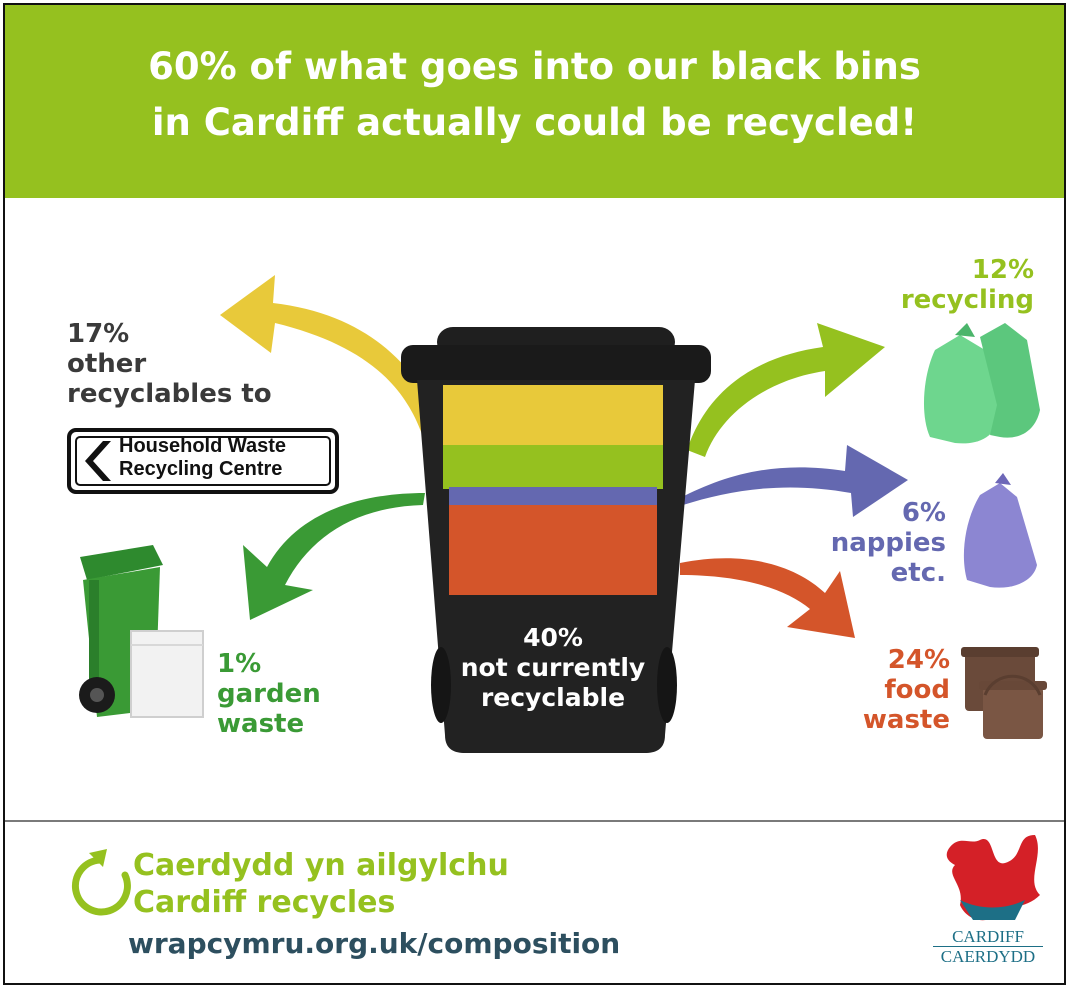 The image size is (1071, 990). I want to click on recycle-arrow-icon, so click(101, 882).